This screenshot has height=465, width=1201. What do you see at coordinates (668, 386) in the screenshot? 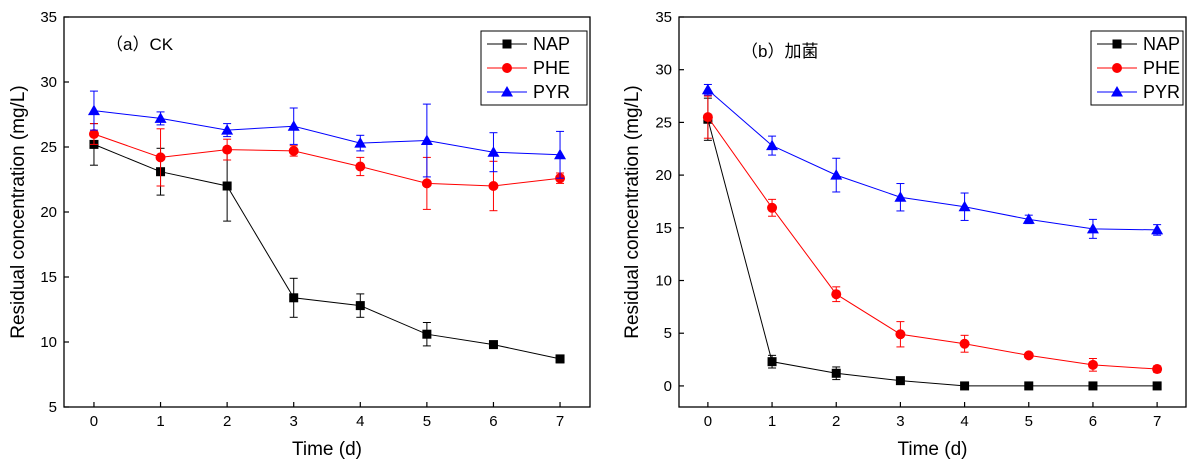
I see `y-tick-label: 0` at bounding box center [668, 386].